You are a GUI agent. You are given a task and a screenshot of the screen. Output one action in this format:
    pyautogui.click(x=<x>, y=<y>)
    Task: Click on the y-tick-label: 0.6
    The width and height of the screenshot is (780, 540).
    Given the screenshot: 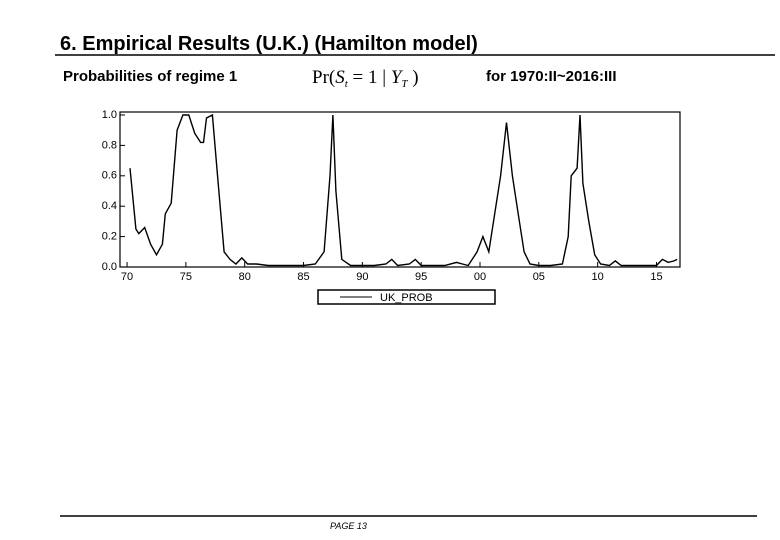 What is the action you would take?
    pyautogui.click(x=109, y=176)
    